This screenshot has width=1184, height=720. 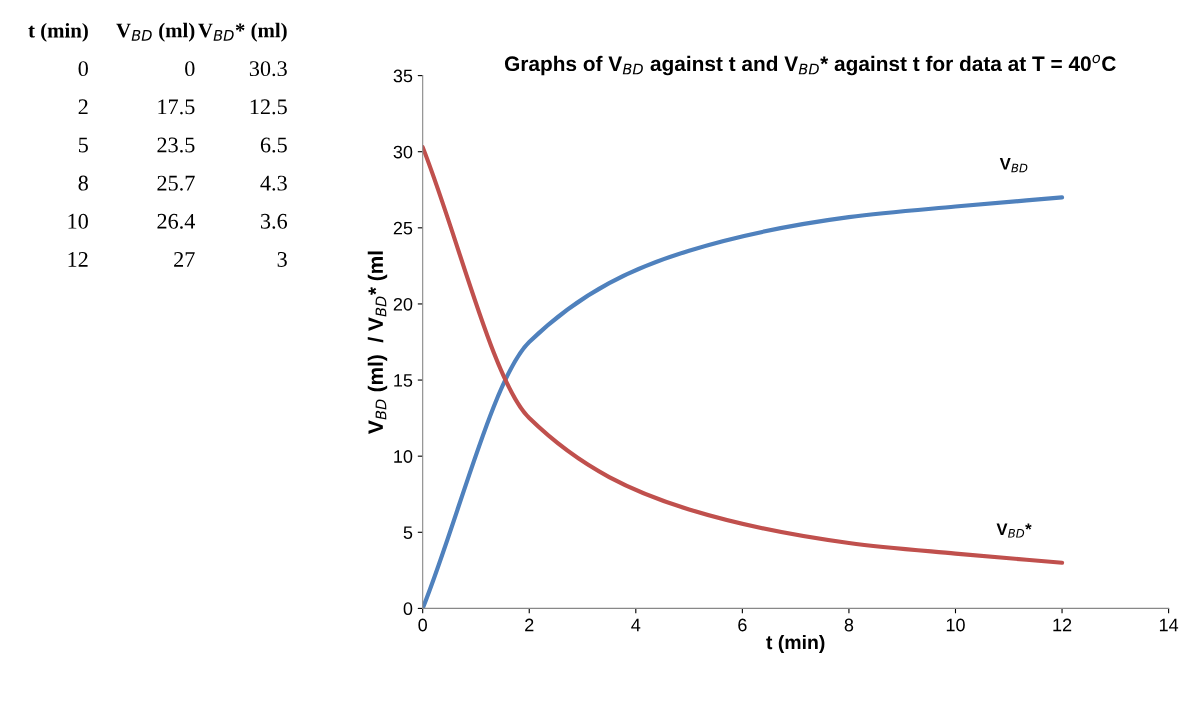 What do you see at coordinates (810, 65) in the screenshot?
I see `chart-title: Graphs of V$_{BD}$ against t and V$_{BD}$* against t for data at T = 40$^{o}$C` at bounding box center [810, 65].